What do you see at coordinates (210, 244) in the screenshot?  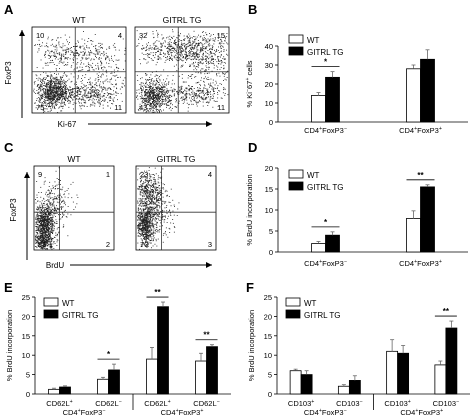 I see `quadrant-lr-C-1: 3` at bounding box center [210, 244].